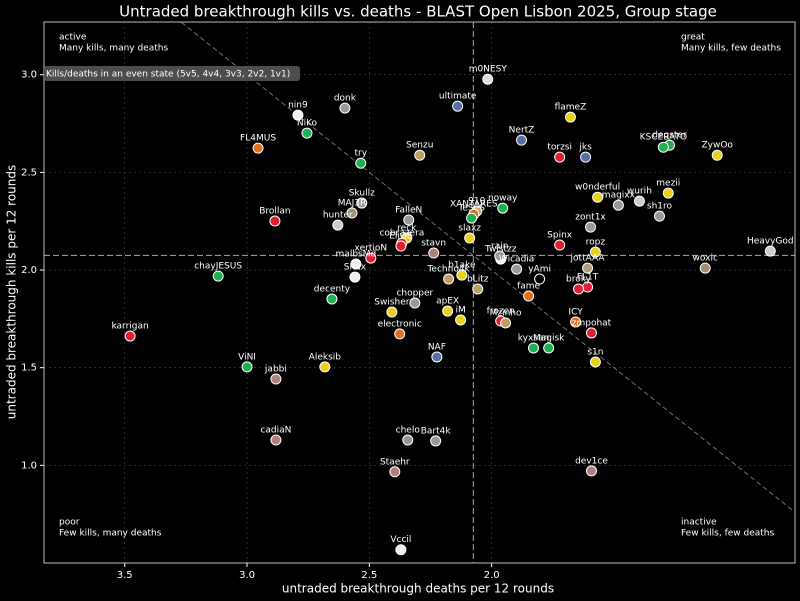 This screenshot has width=800, height=601. What do you see at coordinates (247, 575) in the screenshot?
I see `x-tick-label: 3.0` at bounding box center [247, 575].